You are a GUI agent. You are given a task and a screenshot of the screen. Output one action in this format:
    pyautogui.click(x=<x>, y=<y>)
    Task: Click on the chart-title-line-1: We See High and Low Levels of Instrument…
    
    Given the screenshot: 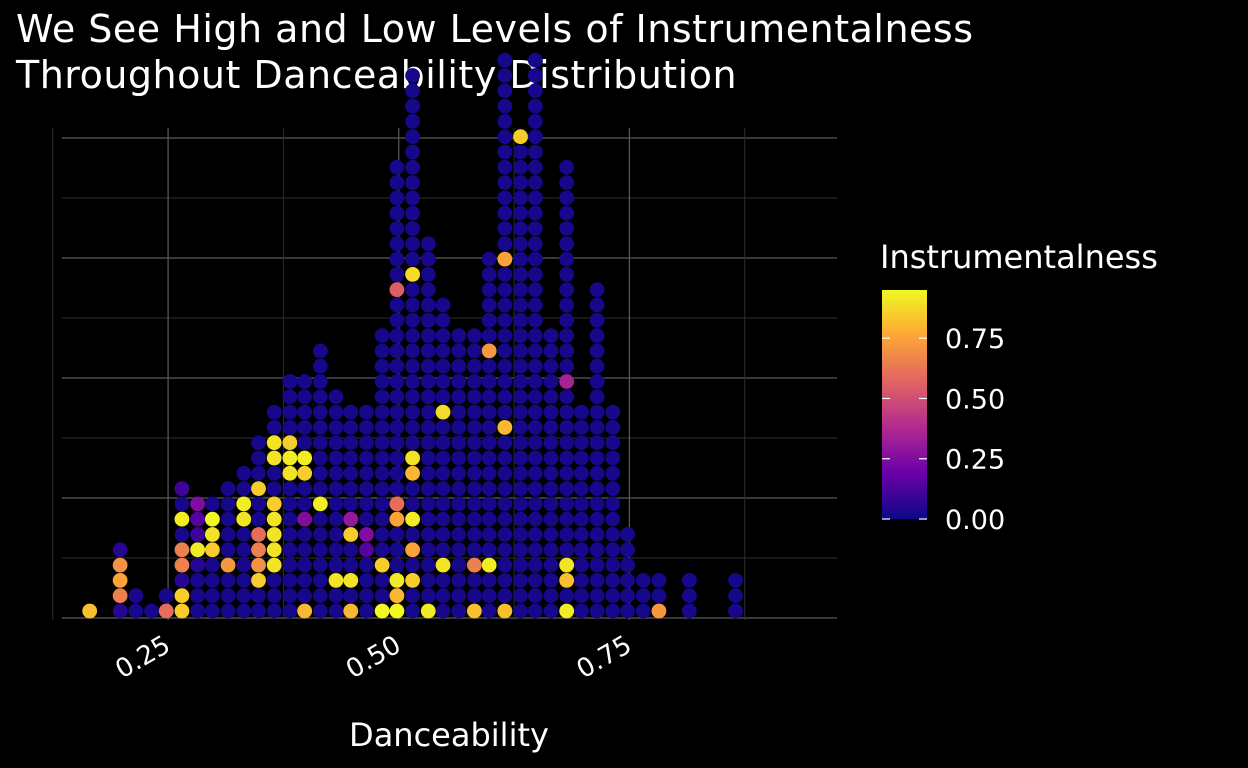 What is the action you would take?
    pyautogui.click(x=495, y=29)
    